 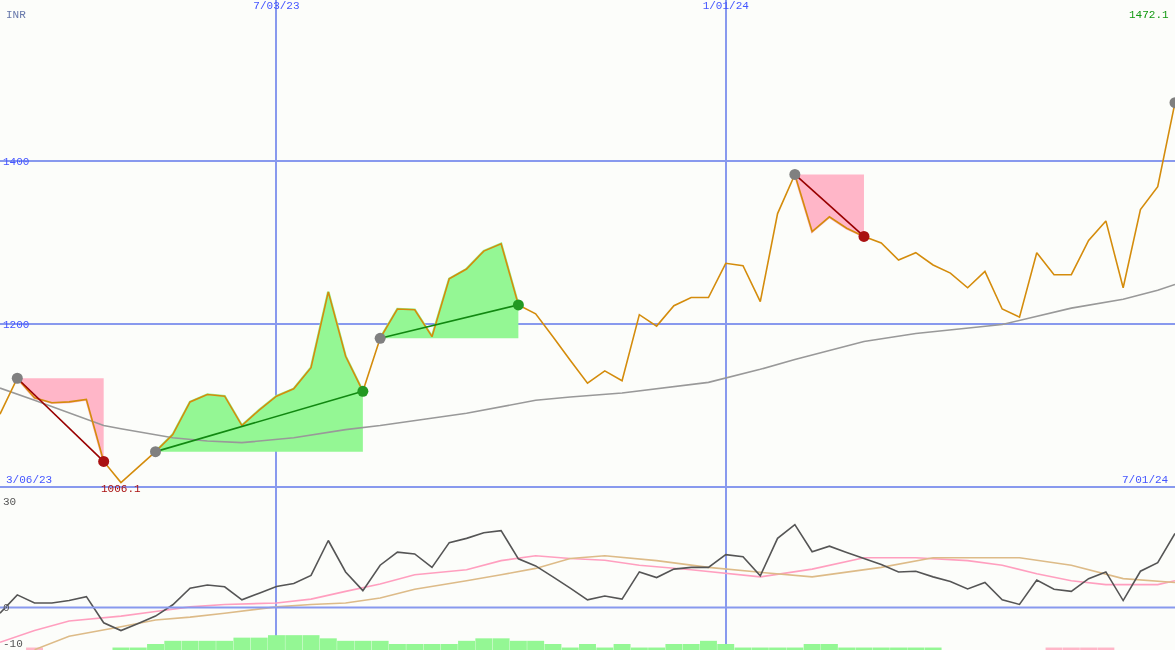 What do you see at coordinates (10, 502) in the screenshot?
I see `y-tick-label: 30` at bounding box center [10, 502].